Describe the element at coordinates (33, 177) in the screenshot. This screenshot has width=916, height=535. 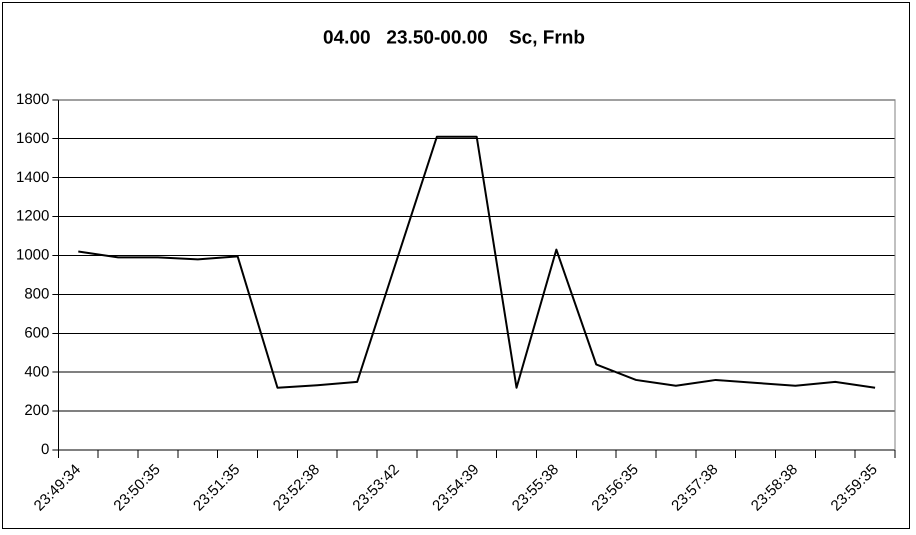
I see `y-tick-label: 1400` at that location.